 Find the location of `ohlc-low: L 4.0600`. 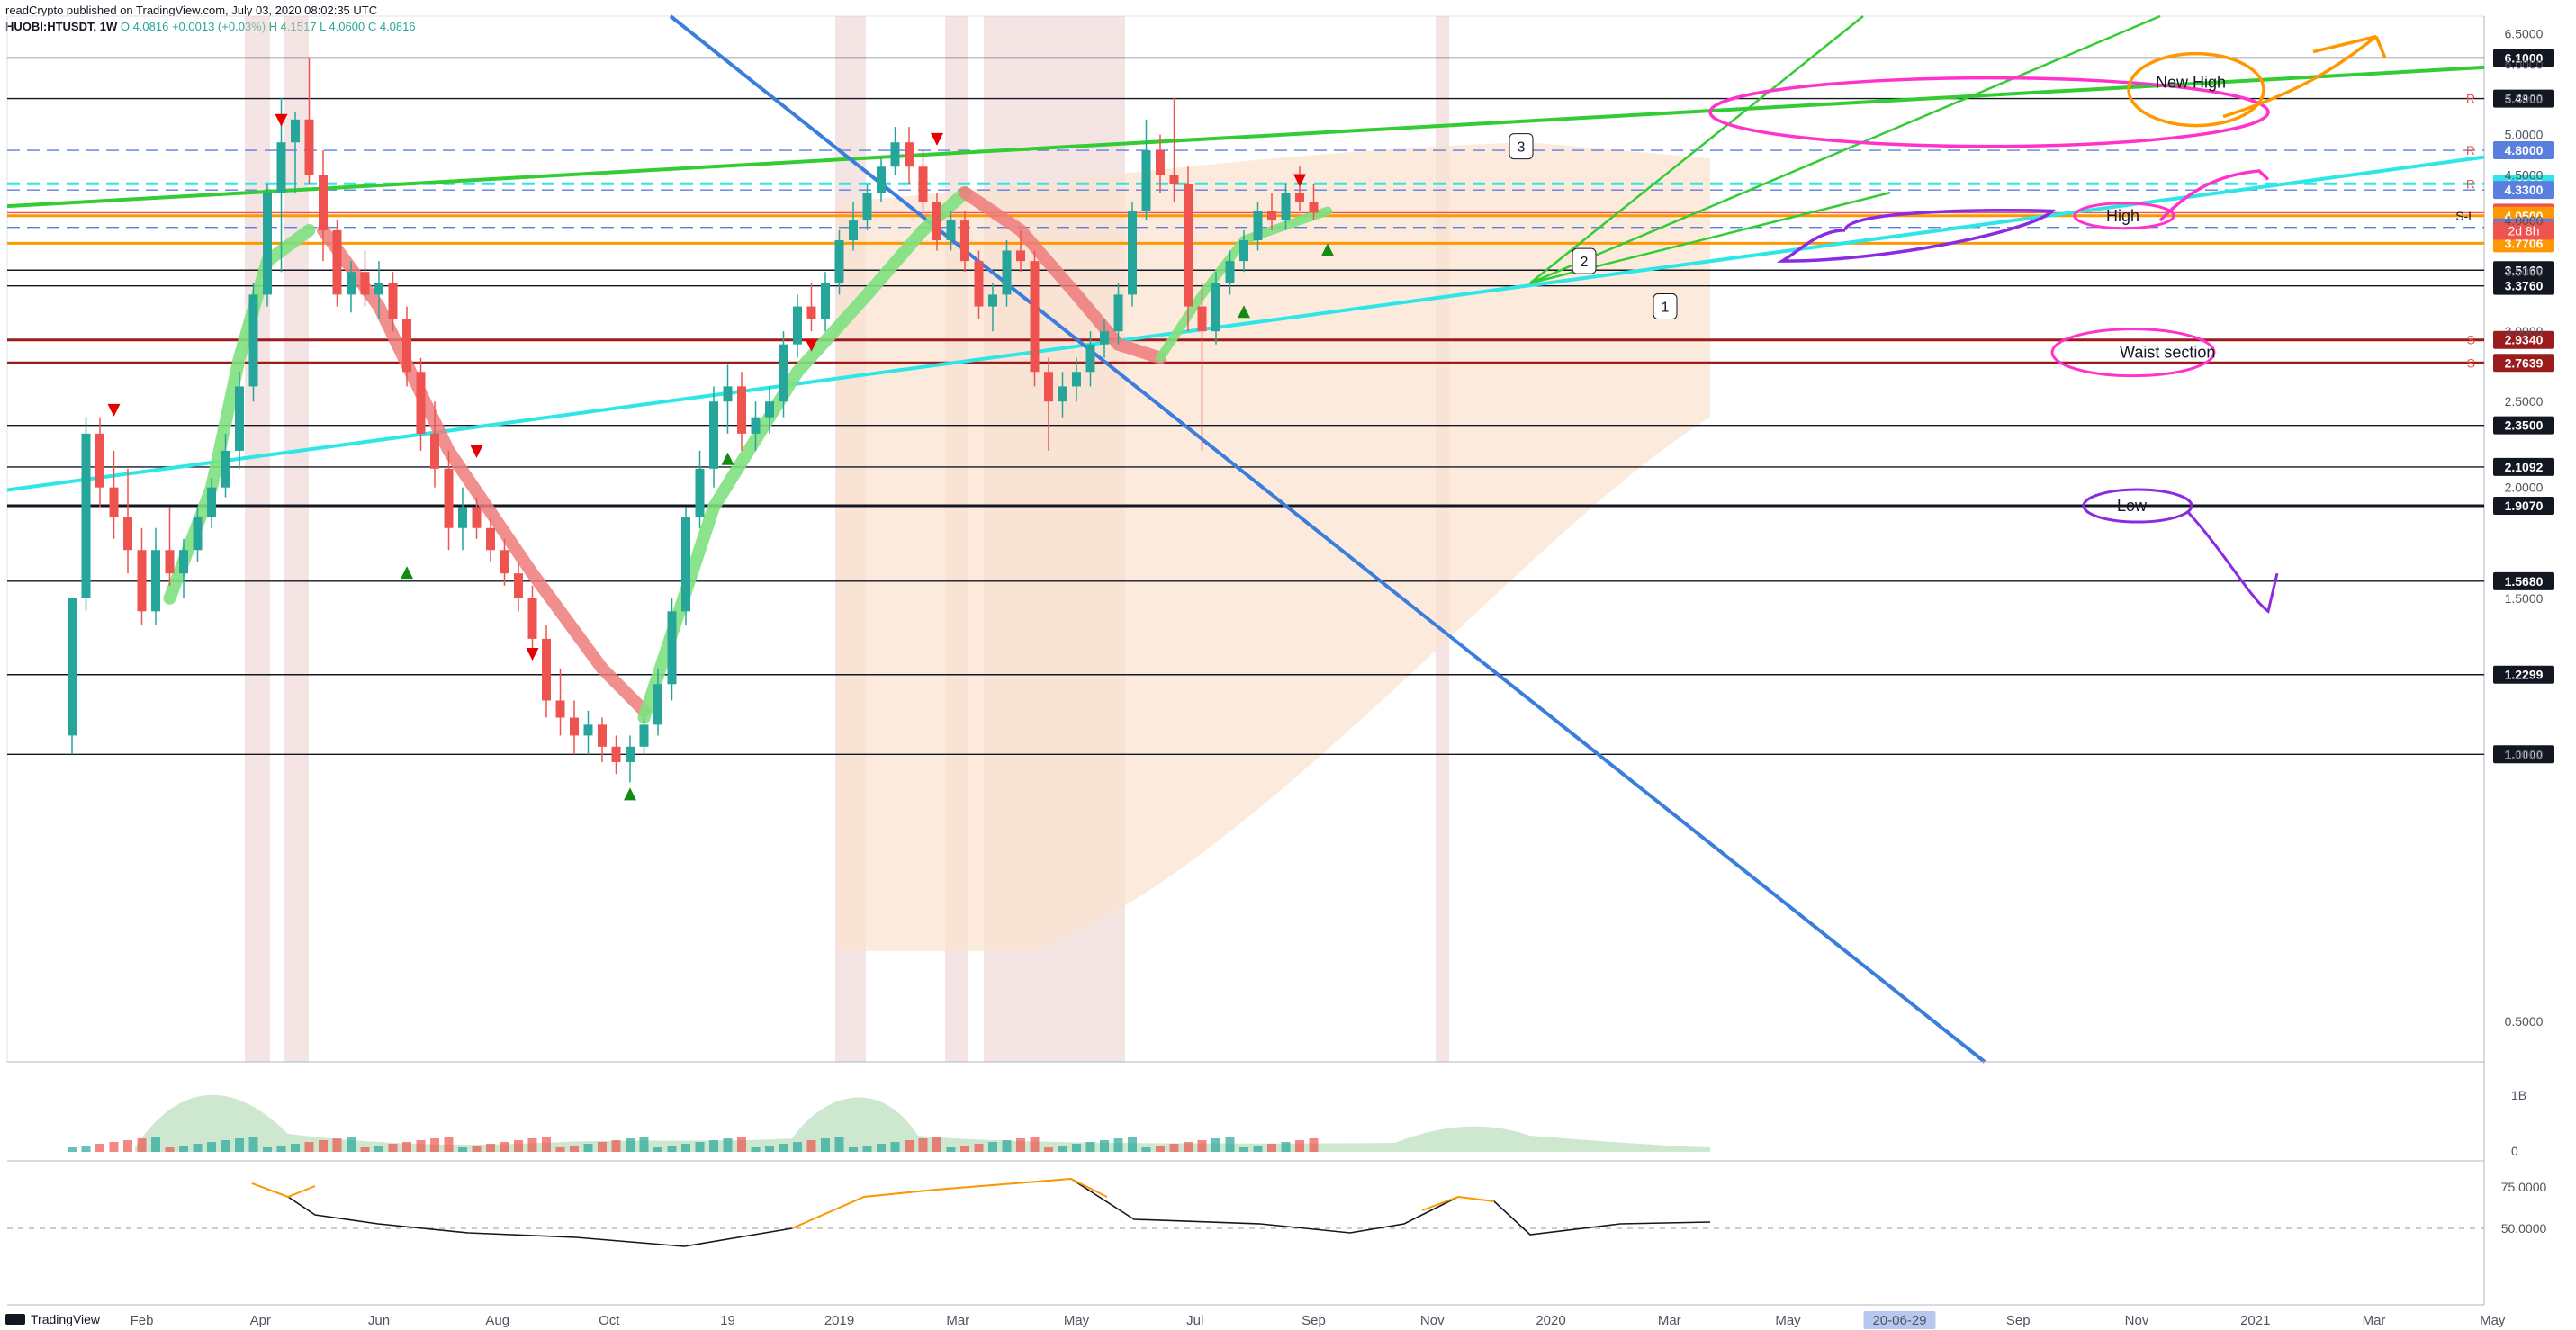

ohlc-low: L 4.0600 is located at coordinates (342, 26).